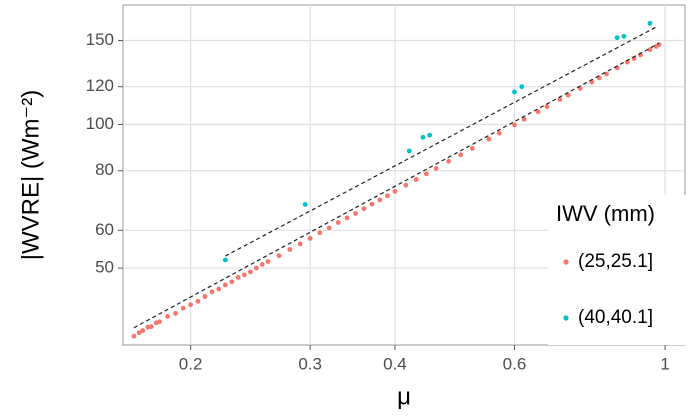 The height and width of the screenshot is (418, 700). Describe the element at coordinates (404, 396) in the screenshot. I see `x-axis-label: μ` at that location.